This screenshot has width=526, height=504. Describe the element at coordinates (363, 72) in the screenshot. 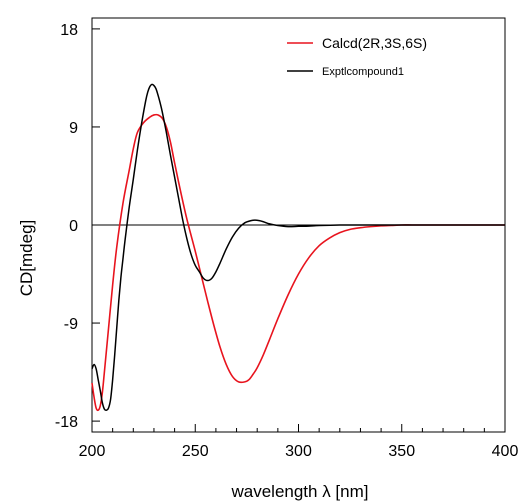

I see `legend-label-exptl: Exptlcompound1` at that location.